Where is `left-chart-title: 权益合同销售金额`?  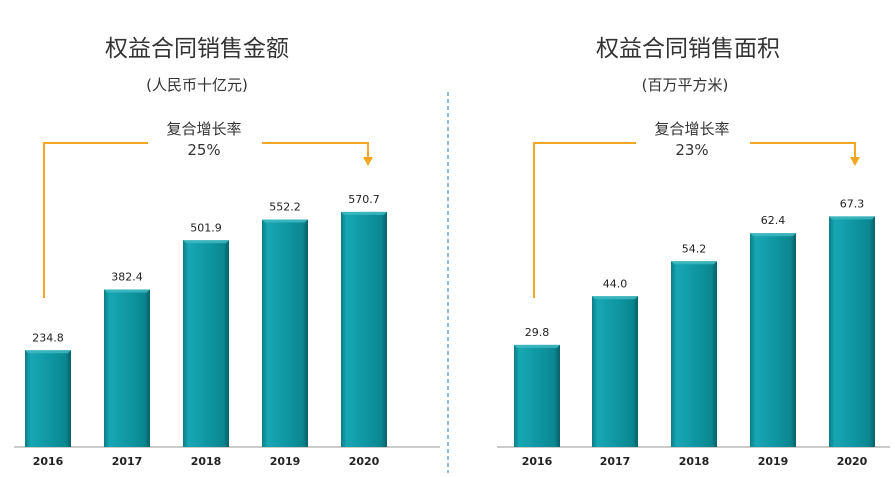 left-chart-title: 权益合同销售金额 is located at coordinates (197, 49).